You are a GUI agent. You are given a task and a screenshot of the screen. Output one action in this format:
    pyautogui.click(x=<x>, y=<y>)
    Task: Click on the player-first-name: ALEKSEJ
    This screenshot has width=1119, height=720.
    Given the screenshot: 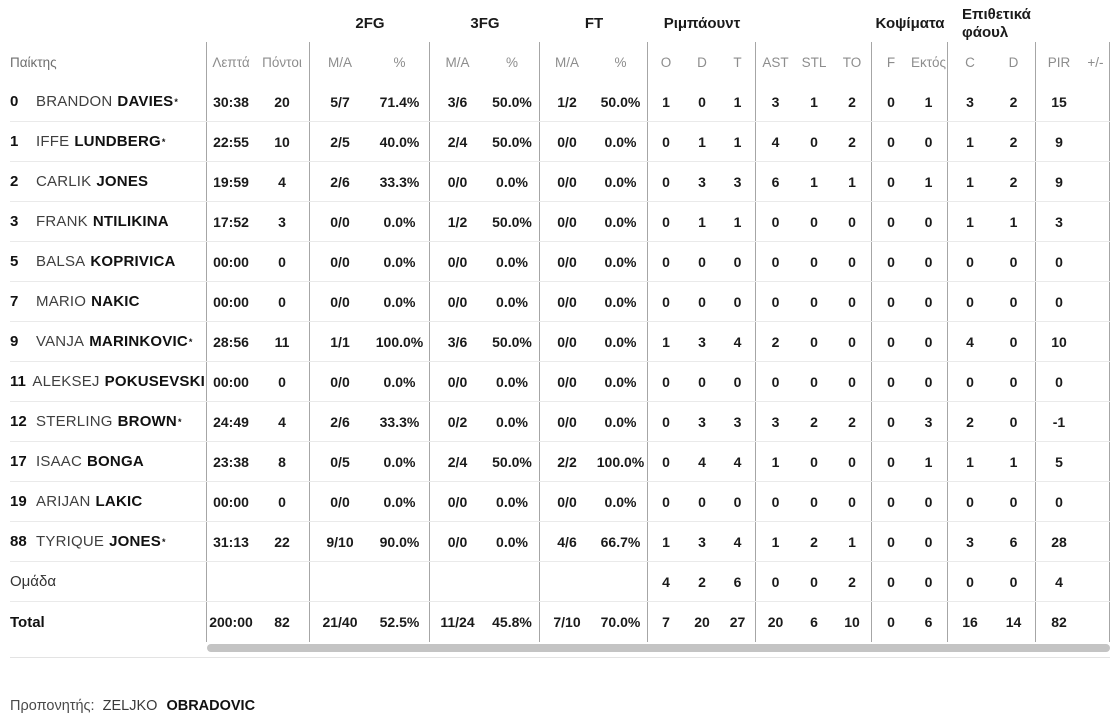 What is the action you would take?
    pyautogui.click(x=66, y=381)
    